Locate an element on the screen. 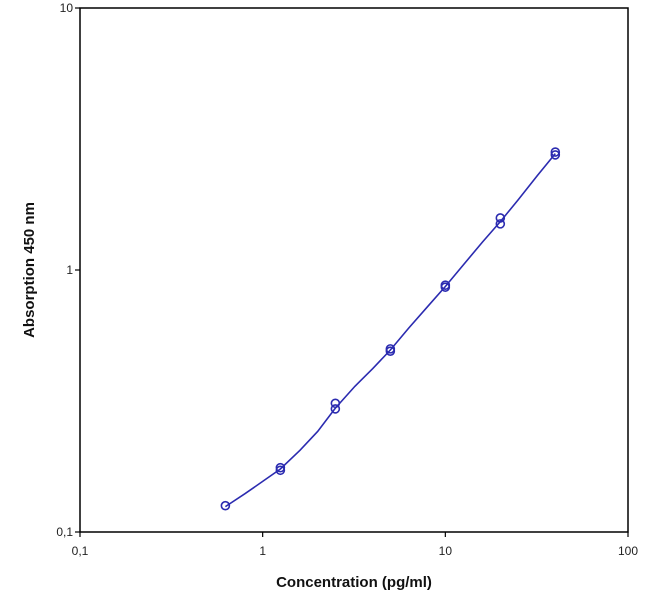  x-axis-title: Concentration (pg/ml) is located at coordinates (354, 582).